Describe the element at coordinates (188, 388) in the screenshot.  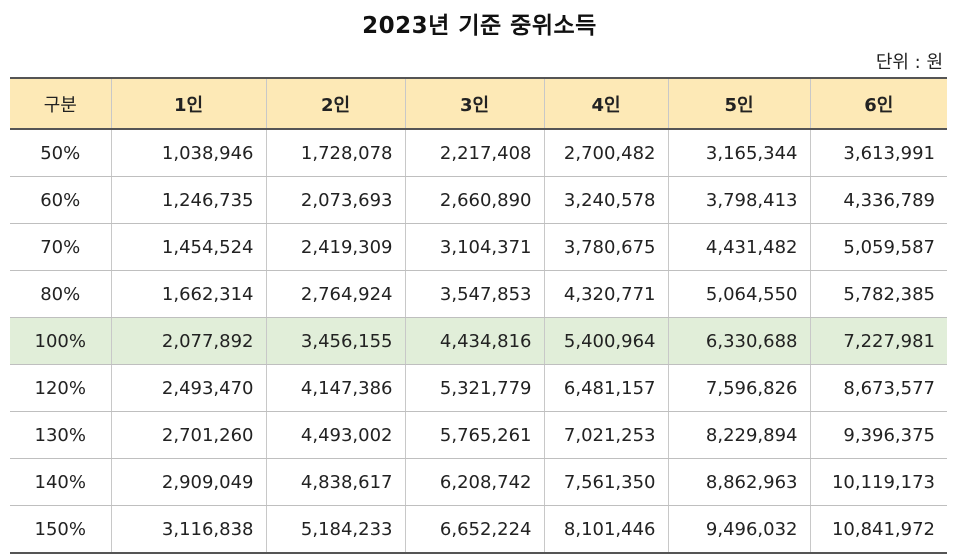
I see `table-cell: 2,493,470` at that location.